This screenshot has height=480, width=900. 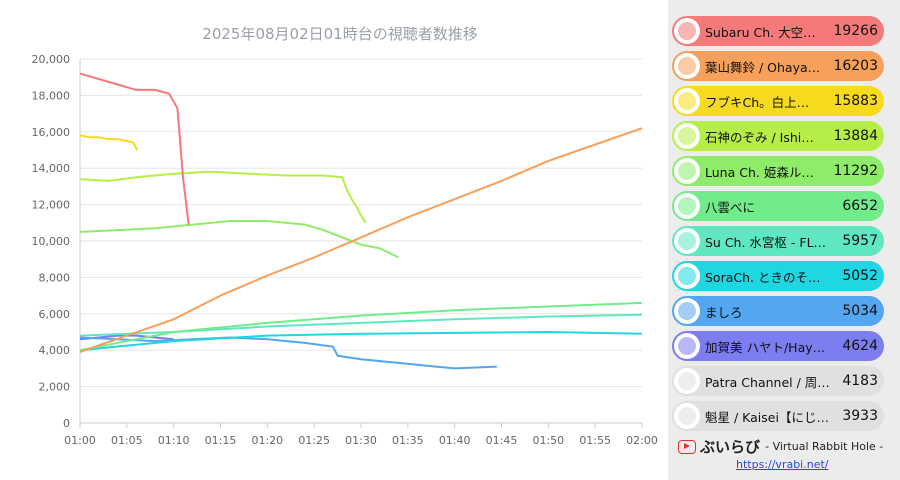 What do you see at coordinates (80, 440) in the screenshot?
I see `x-tick-label: 01:00` at bounding box center [80, 440].